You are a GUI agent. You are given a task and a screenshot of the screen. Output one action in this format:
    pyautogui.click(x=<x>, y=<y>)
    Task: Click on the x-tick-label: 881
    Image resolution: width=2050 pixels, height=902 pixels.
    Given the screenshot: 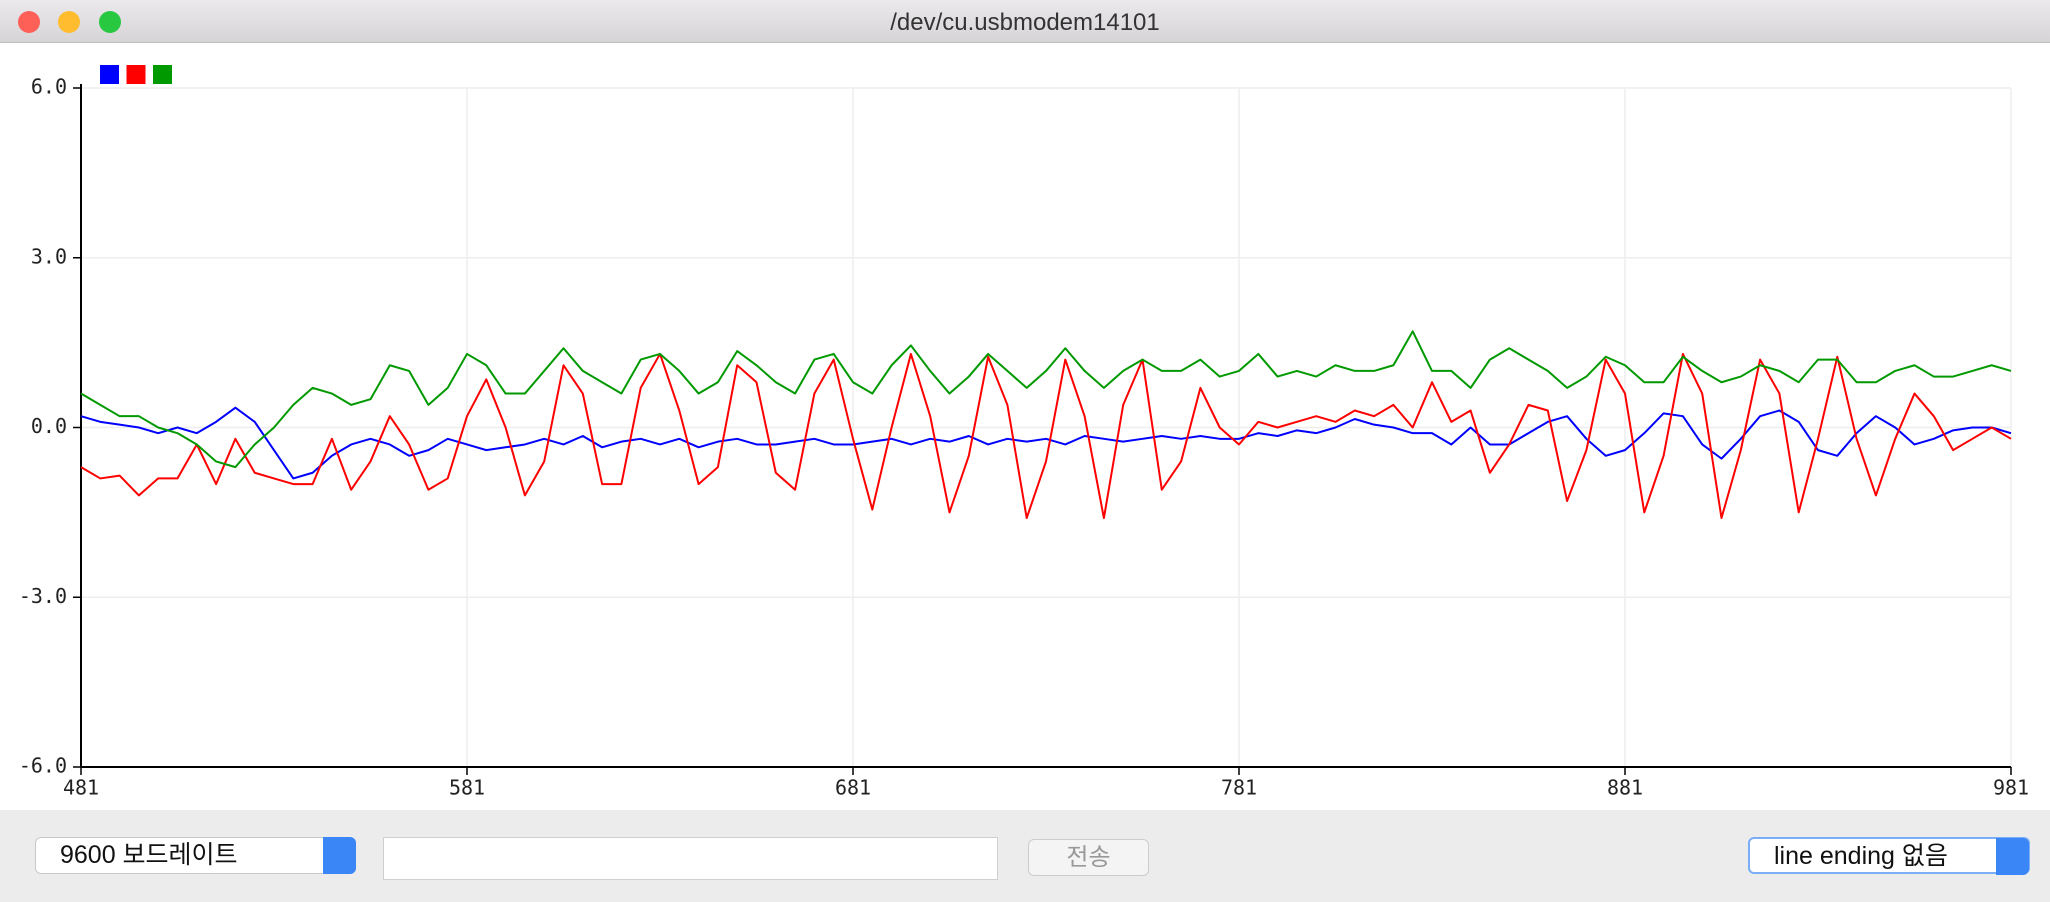 What is the action you would take?
    pyautogui.click(x=1625, y=788)
    